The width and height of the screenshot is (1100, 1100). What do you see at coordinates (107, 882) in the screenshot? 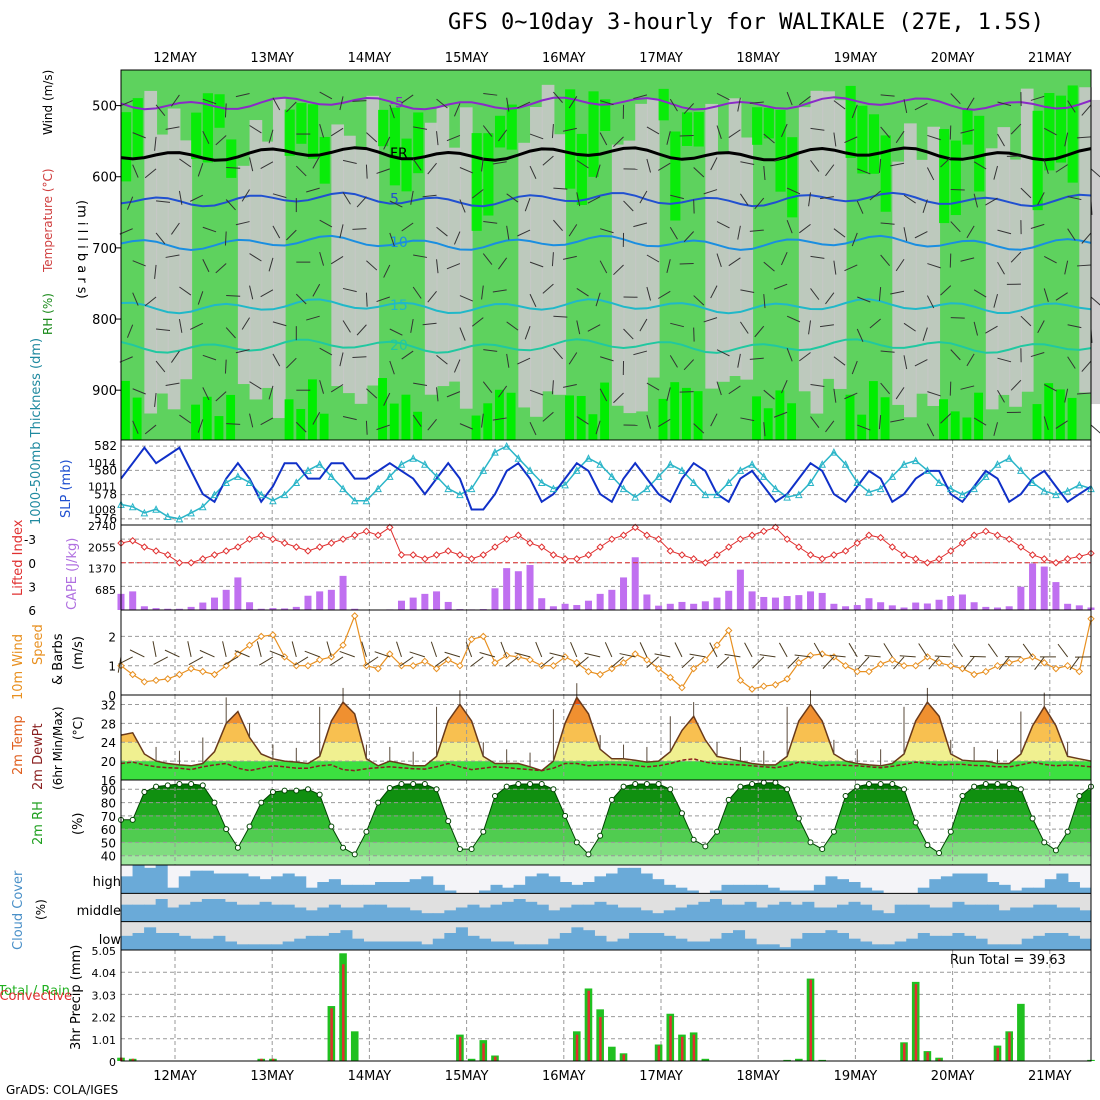
I see `cloud-high-label: high` at bounding box center [107, 882].